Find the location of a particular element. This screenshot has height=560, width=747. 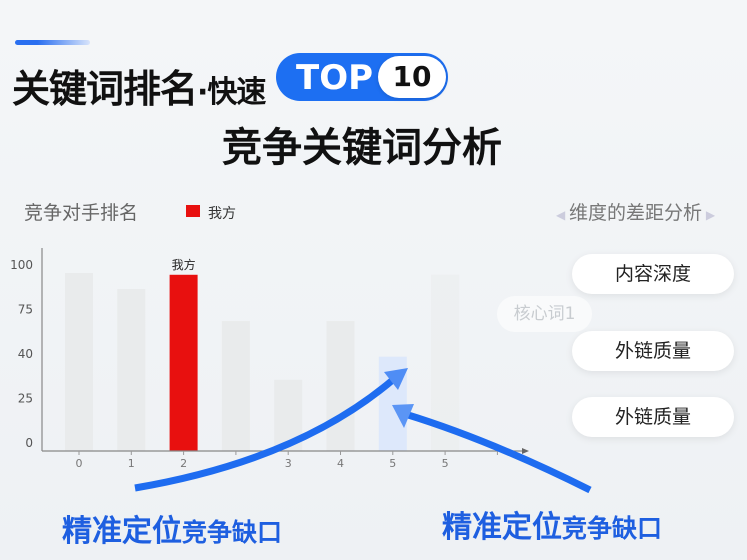

legend-label: 我方 is located at coordinates (222, 214).